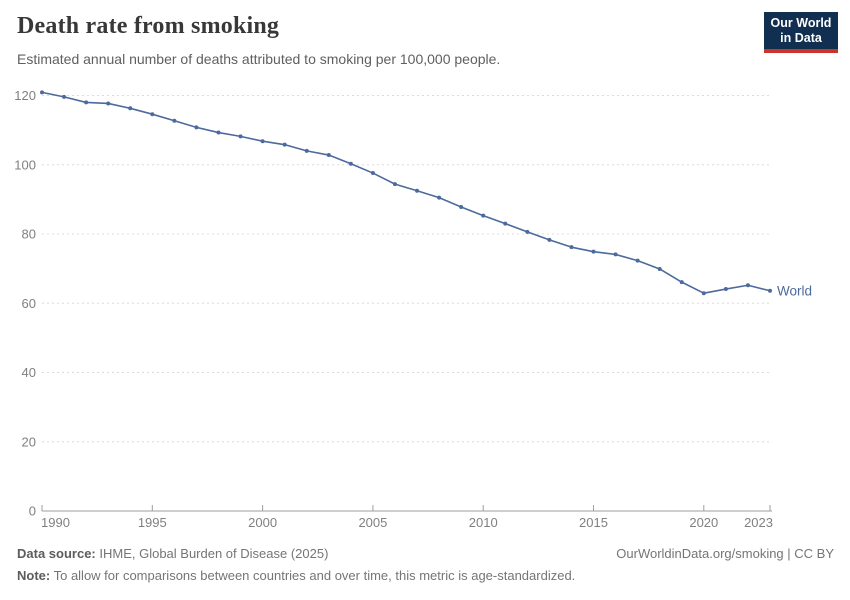 The image size is (850, 600). I want to click on owid-link: OurWorldinData.org/smoking | CC BY, so click(725, 553).